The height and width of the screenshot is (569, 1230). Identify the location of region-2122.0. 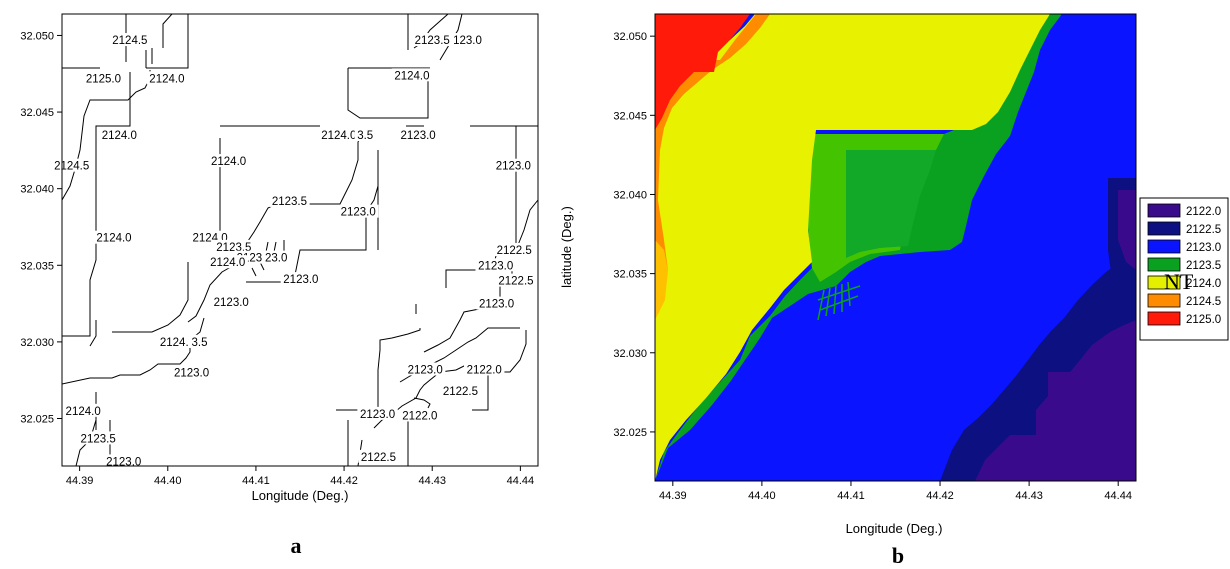
(1055, 400).